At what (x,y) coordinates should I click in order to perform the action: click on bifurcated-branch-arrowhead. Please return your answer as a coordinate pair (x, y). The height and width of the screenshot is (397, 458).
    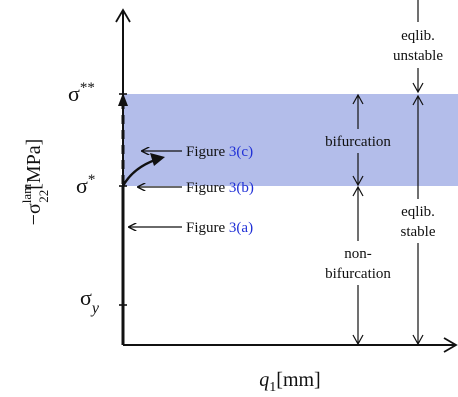
    Looking at the image, I should click on (157, 159).